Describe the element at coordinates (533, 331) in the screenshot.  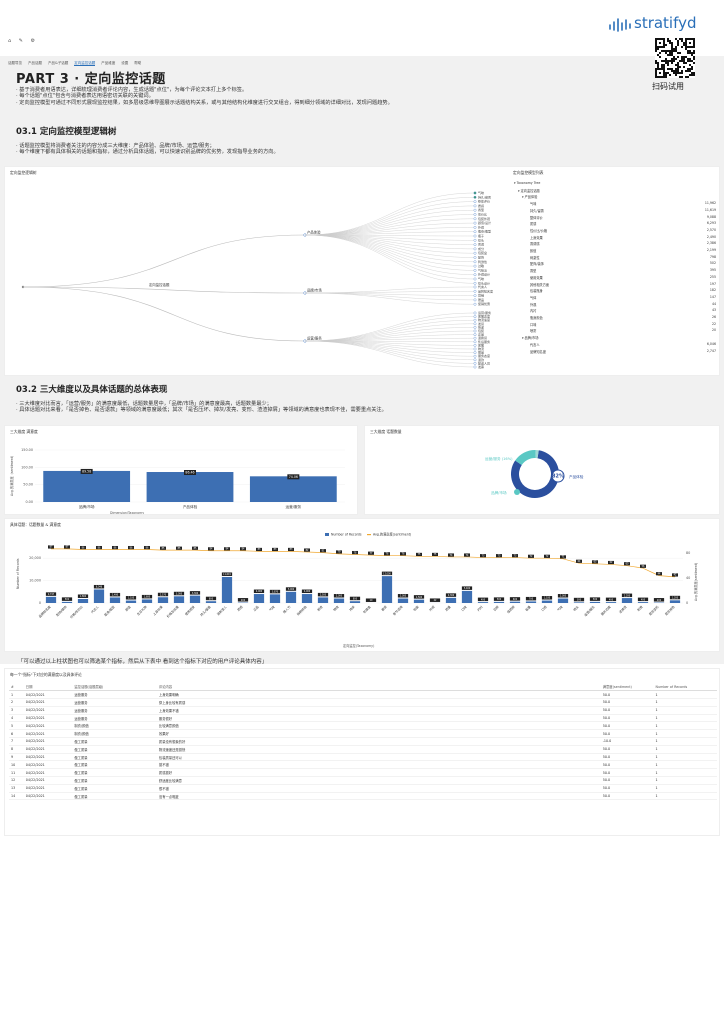
I see `taxonomy-item: 喷雾` at that location.